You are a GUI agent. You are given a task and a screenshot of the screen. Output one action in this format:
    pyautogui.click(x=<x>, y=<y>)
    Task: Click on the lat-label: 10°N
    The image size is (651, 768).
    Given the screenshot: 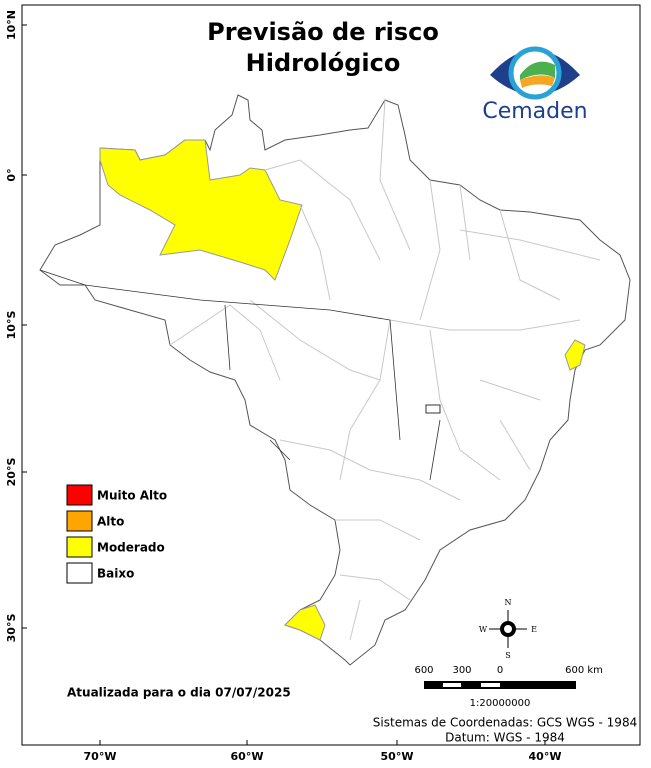 What is the action you would take?
    pyautogui.click(x=11, y=25)
    